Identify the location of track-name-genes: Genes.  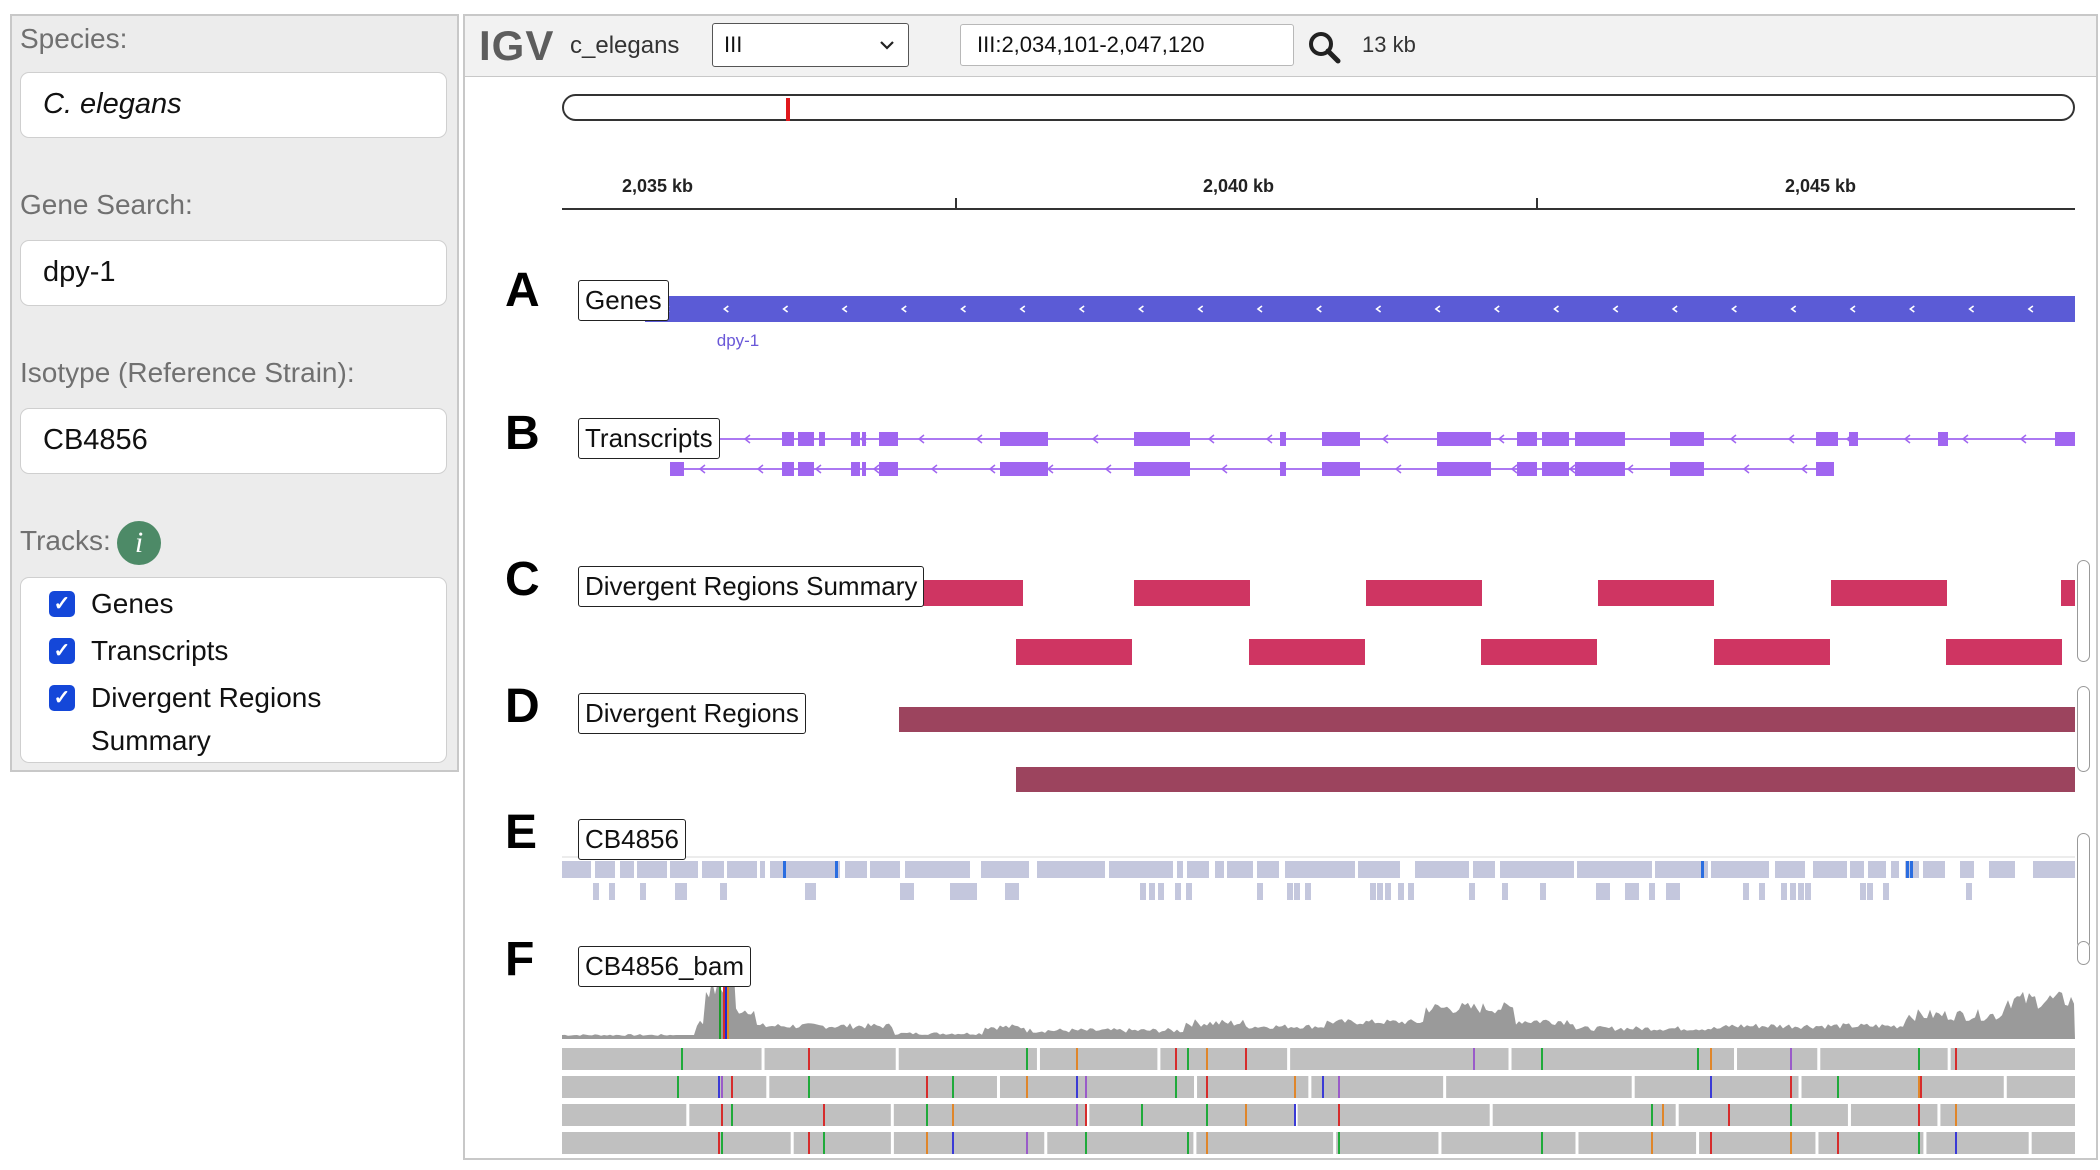
(623, 300).